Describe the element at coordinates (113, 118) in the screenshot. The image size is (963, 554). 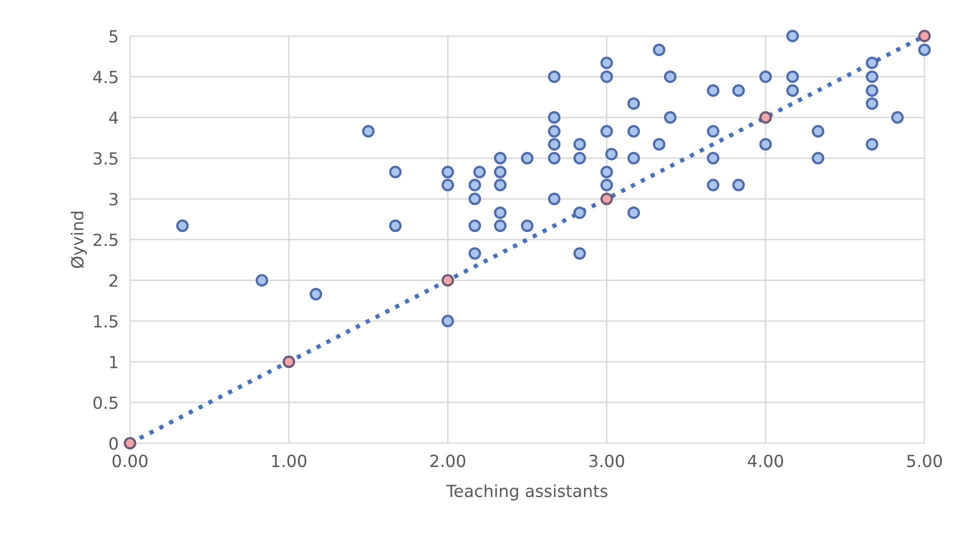
I see `y-tick-label: 4` at that location.